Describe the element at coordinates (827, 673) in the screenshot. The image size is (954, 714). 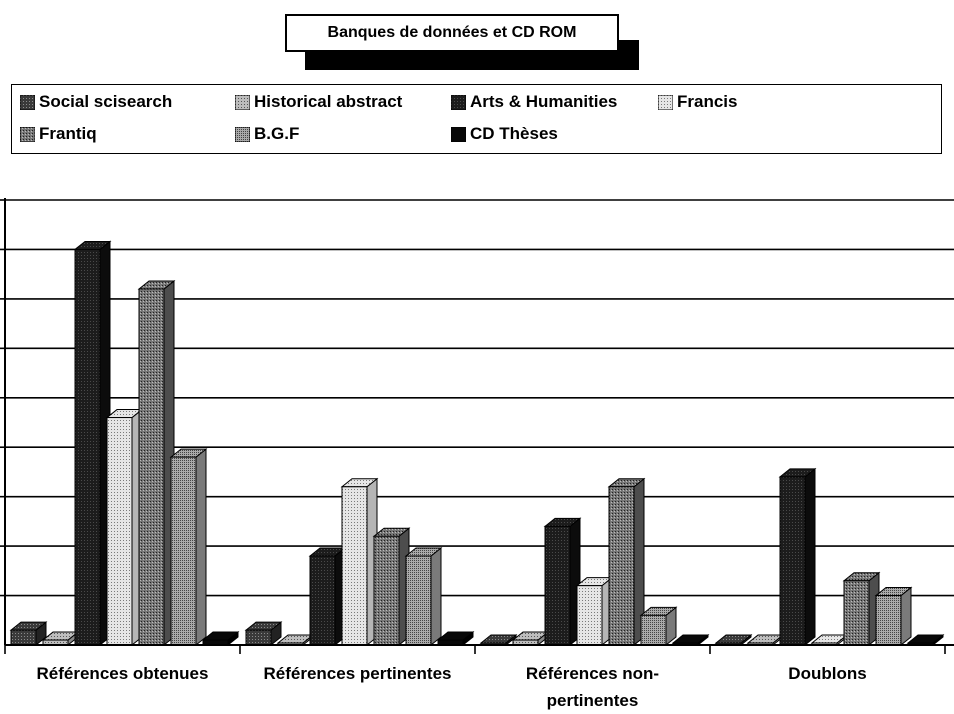
I see `category-label: Doublons` at that location.